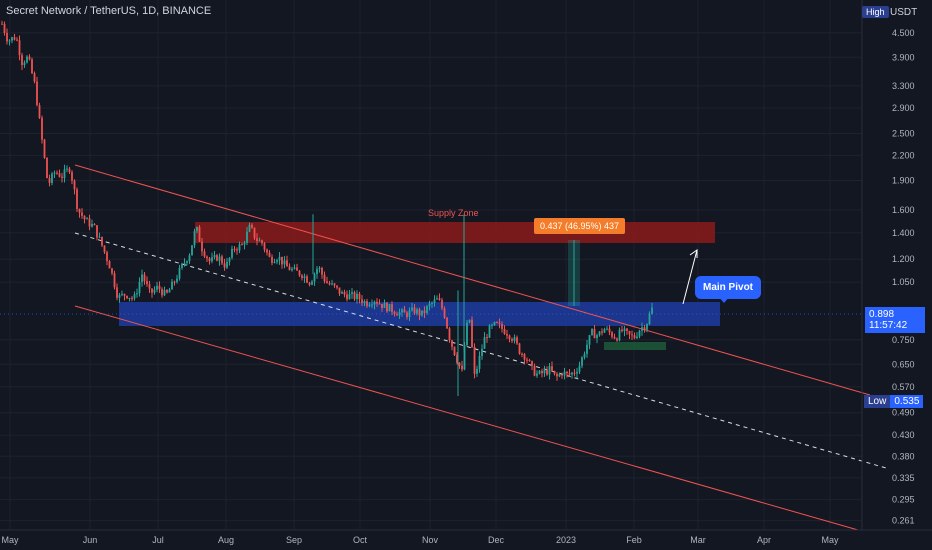 The width and height of the screenshot is (932, 550). Describe the element at coordinates (903, 155) in the screenshot. I see `price-tick-label: 2.200` at that location.